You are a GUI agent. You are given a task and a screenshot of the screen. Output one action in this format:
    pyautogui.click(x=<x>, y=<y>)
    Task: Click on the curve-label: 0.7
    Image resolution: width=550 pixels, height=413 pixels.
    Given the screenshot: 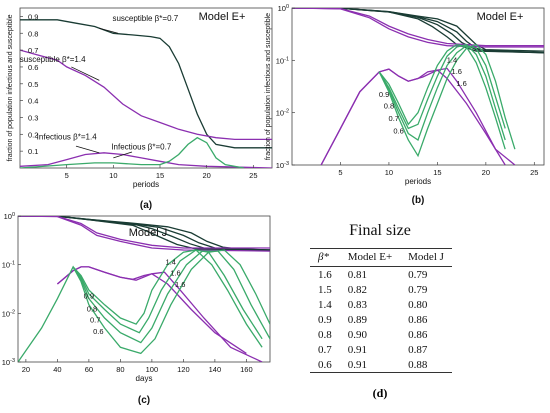 What is the action you would take?
    pyautogui.click(x=394, y=118)
    